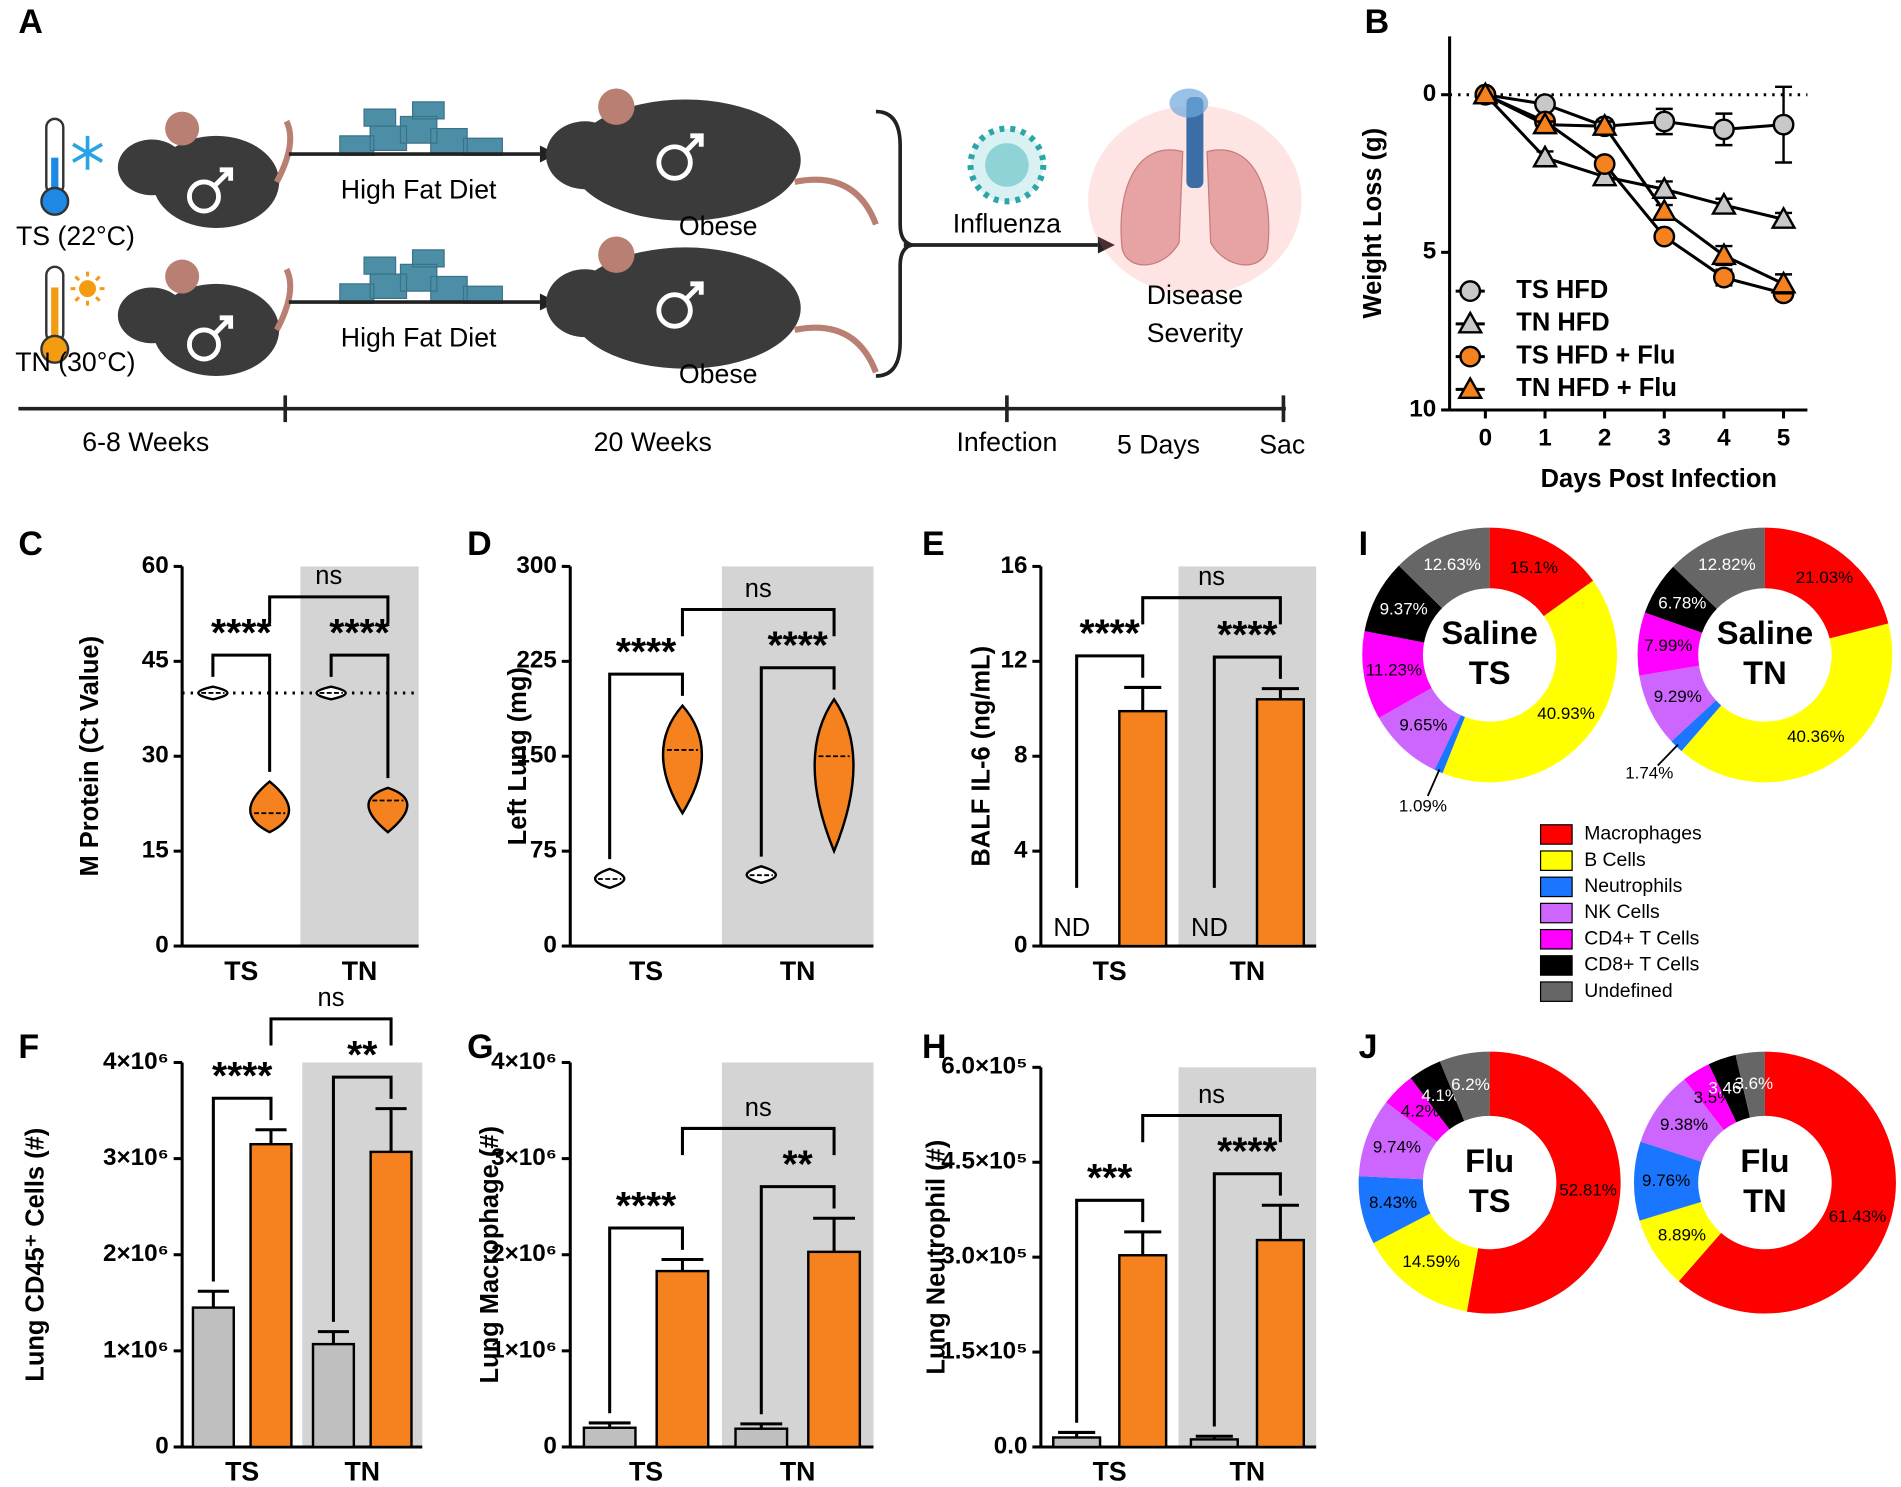  Describe the element at coordinates (88, 152) in the screenshot. I see `snowflake-icon` at that location.